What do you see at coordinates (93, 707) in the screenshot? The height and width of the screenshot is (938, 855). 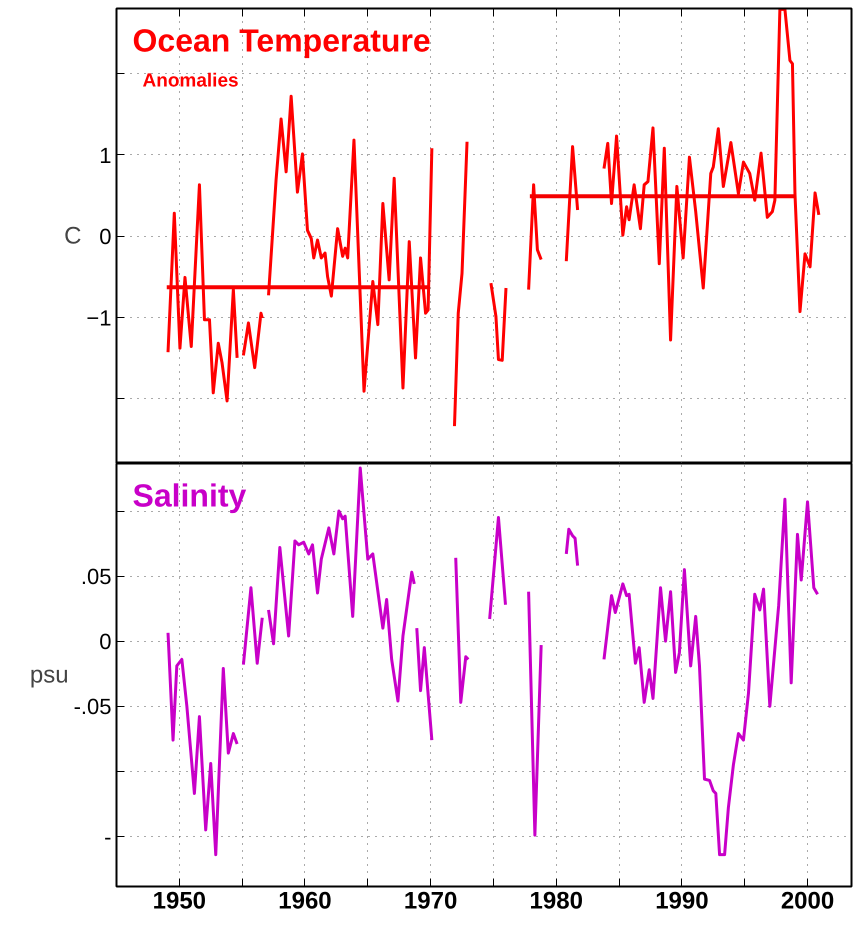 I see `y-tick-label: -.05` at bounding box center [93, 707].